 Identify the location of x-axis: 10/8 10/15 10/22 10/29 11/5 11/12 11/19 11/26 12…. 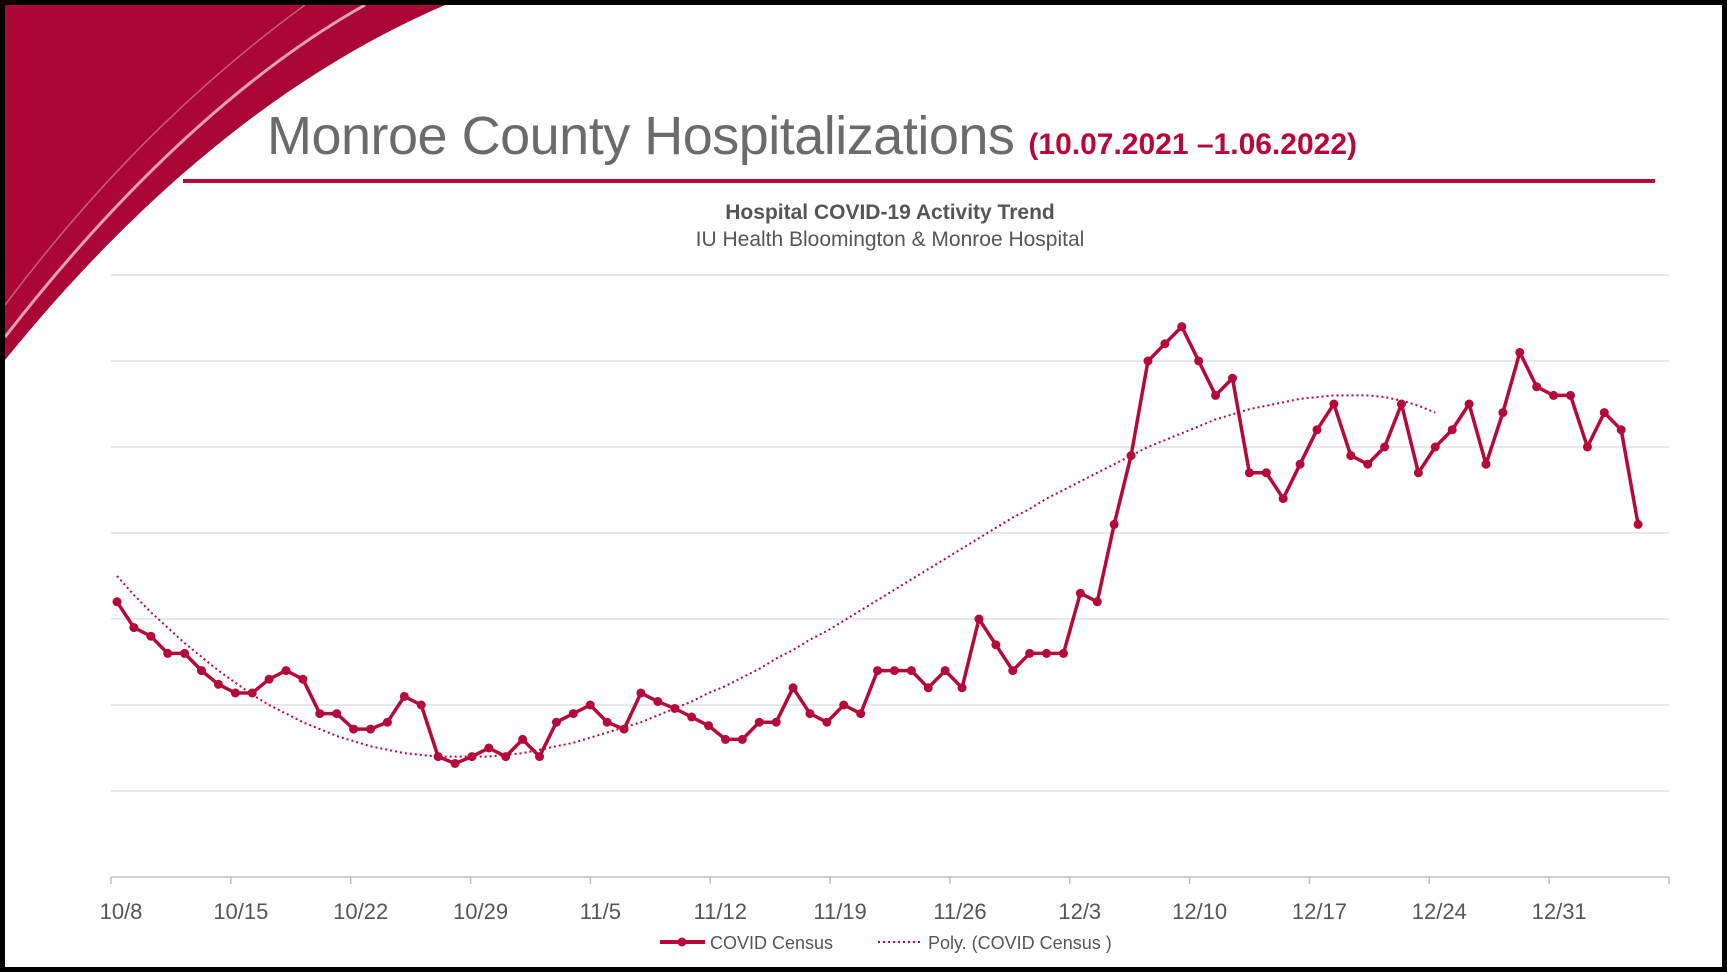
(885, 900).